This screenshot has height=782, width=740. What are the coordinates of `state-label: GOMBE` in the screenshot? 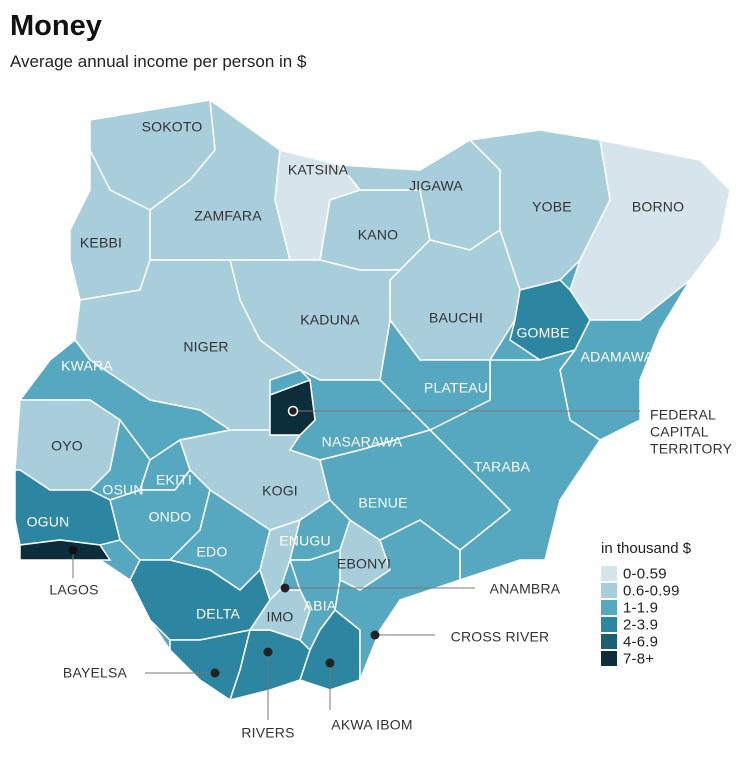 It's located at (543, 332).